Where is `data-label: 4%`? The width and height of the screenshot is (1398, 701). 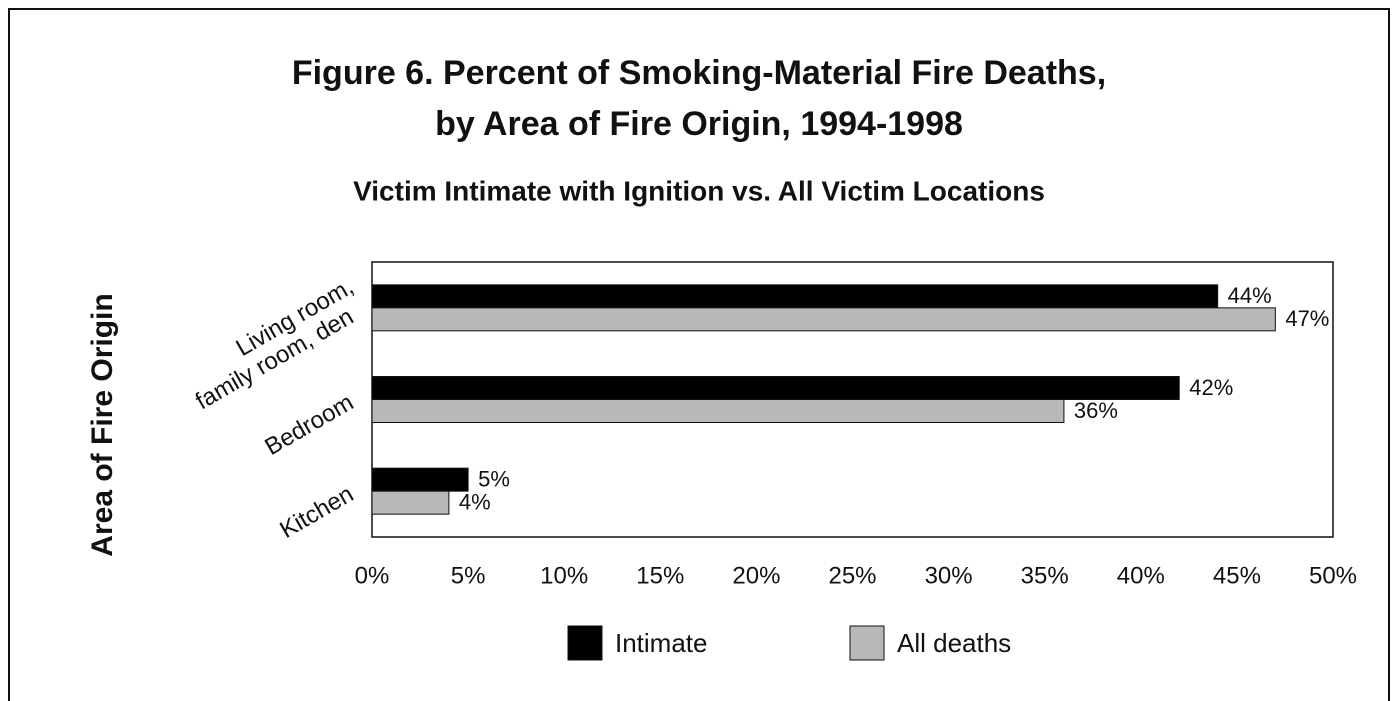
data-label: 4% is located at coordinates (475, 501).